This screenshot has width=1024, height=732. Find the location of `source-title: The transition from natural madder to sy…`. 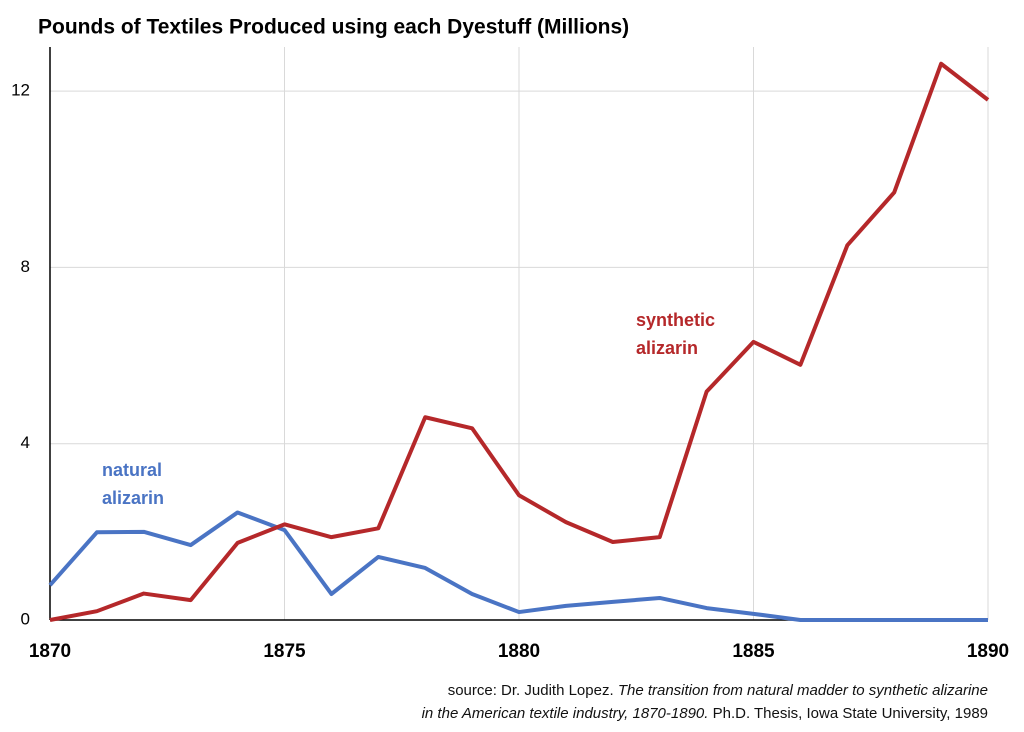

source-title: The transition from natural madder to sy… is located at coordinates (802, 690).